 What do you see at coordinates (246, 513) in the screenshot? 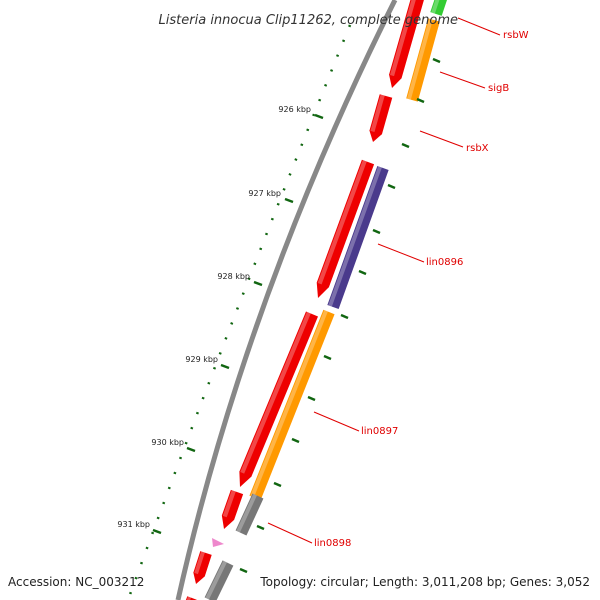
I see `gene-lin0898-block-shine` at bounding box center [246, 513].